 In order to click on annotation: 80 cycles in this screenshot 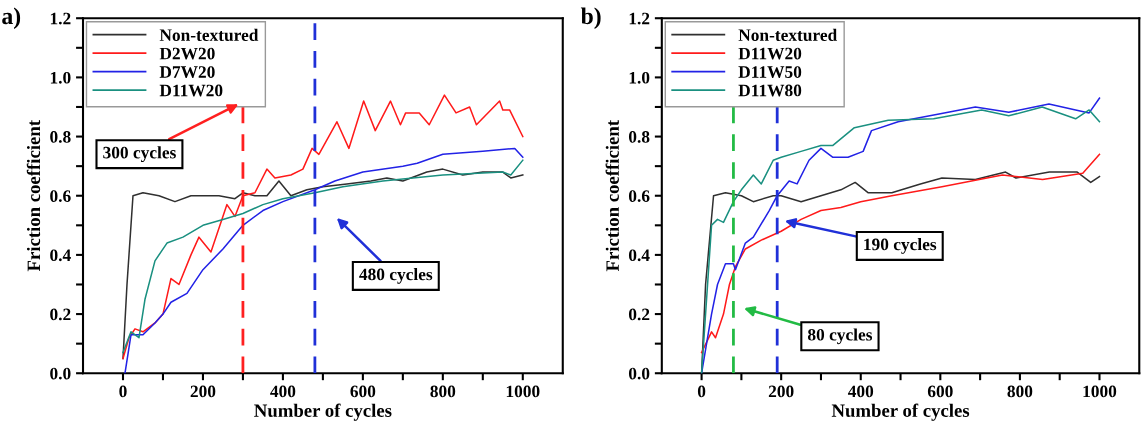, I will do `click(840, 336)`.